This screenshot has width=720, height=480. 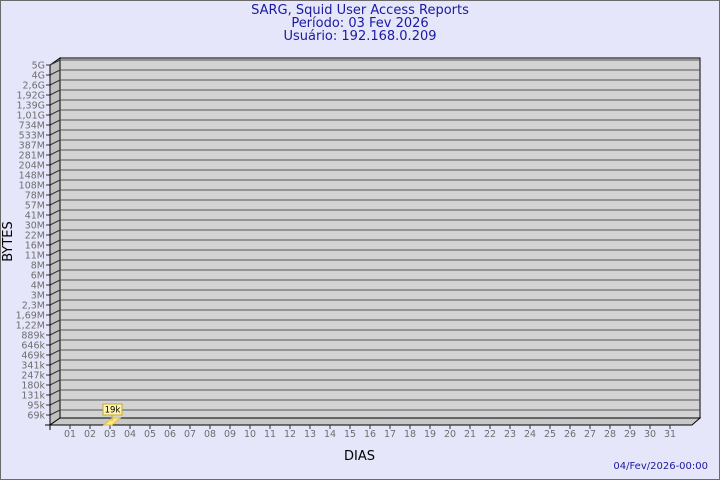 What do you see at coordinates (33, 336) in the screenshot?
I see `y-tick-label: 889k` at bounding box center [33, 336].